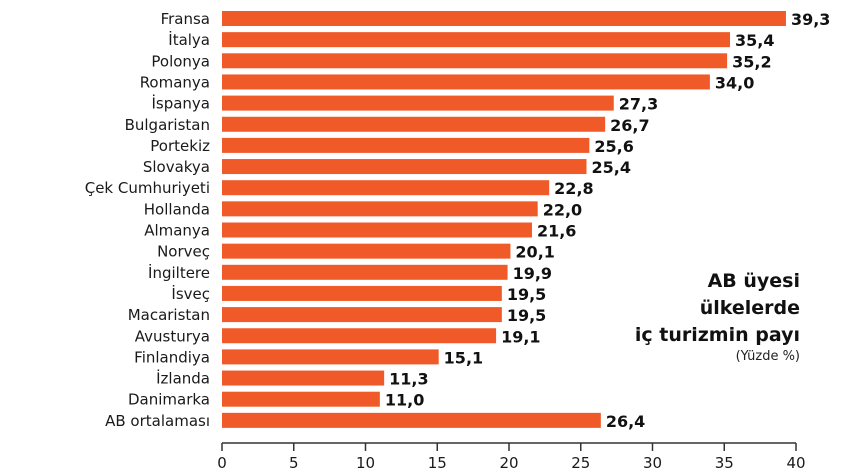 This screenshot has width=850, height=475. Describe the element at coordinates (638, 104) in the screenshot. I see `value-label: 27,3` at that location.